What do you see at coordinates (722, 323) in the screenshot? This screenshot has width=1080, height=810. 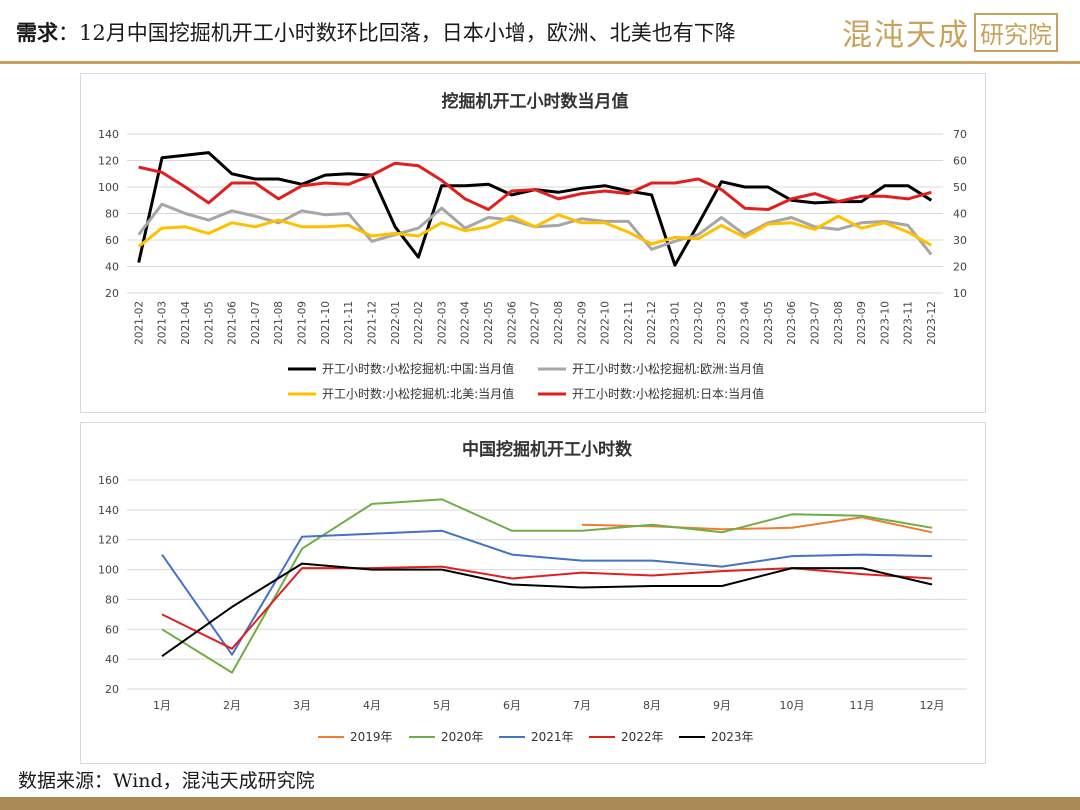 I see `x-tick-label: 2023-03` at bounding box center [722, 323].